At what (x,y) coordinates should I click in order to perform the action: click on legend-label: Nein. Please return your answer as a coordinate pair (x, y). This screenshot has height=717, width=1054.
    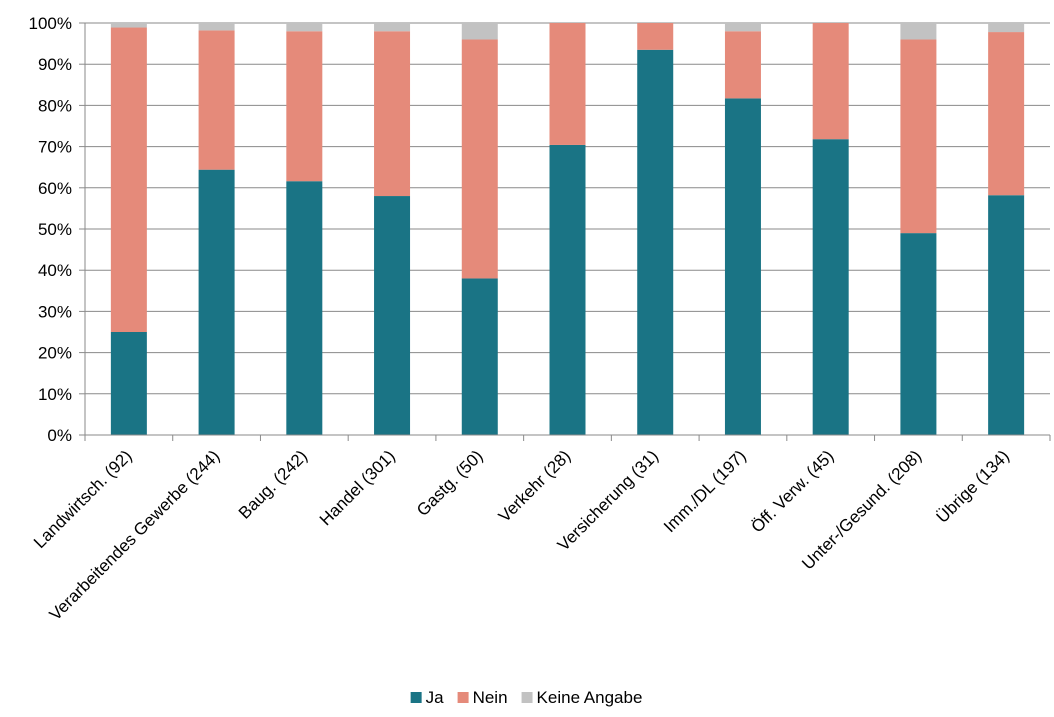
    Looking at the image, I should click on (490, 697).